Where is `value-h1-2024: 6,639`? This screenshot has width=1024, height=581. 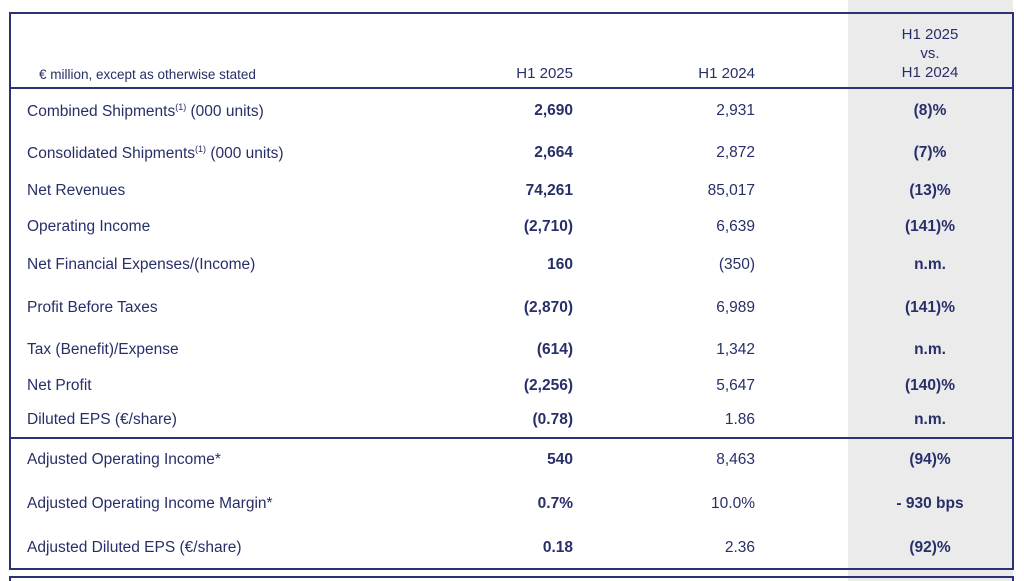
value-h1-2024: 6,639 is located at coordinates (735, 226).